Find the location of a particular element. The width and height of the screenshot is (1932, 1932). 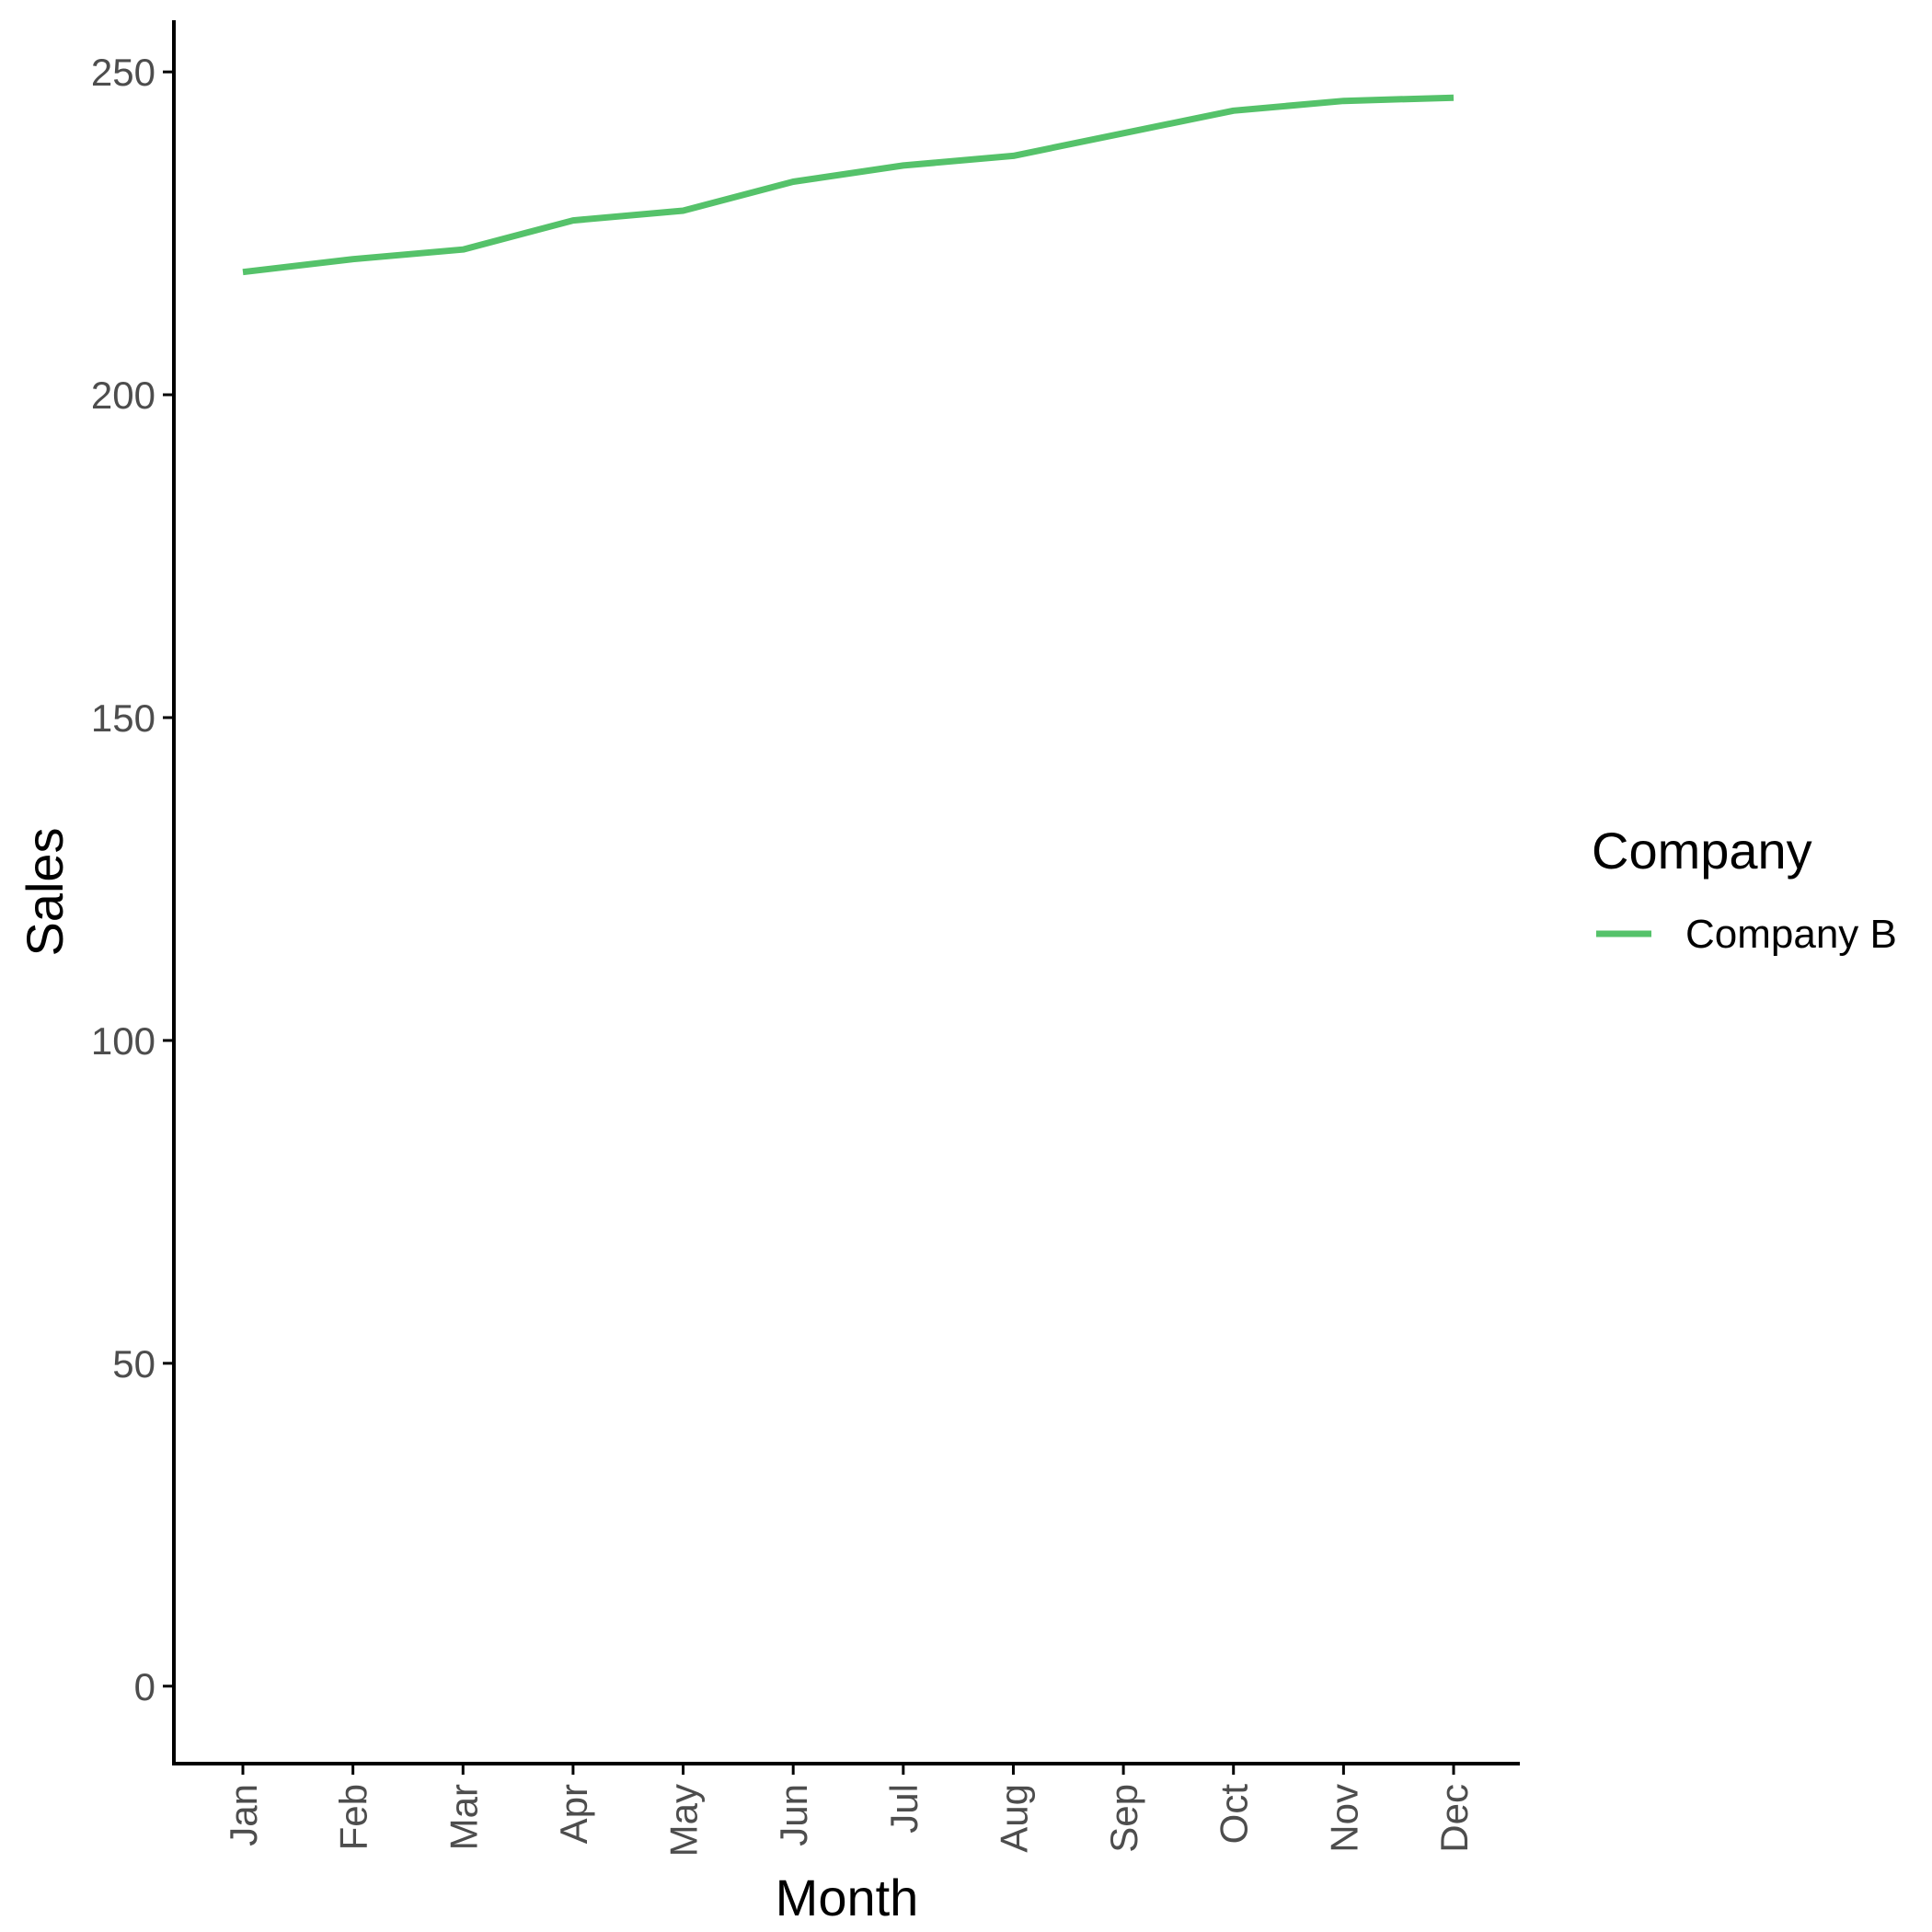

x-tick-label: Jan is located at coordinates (243, 1815).